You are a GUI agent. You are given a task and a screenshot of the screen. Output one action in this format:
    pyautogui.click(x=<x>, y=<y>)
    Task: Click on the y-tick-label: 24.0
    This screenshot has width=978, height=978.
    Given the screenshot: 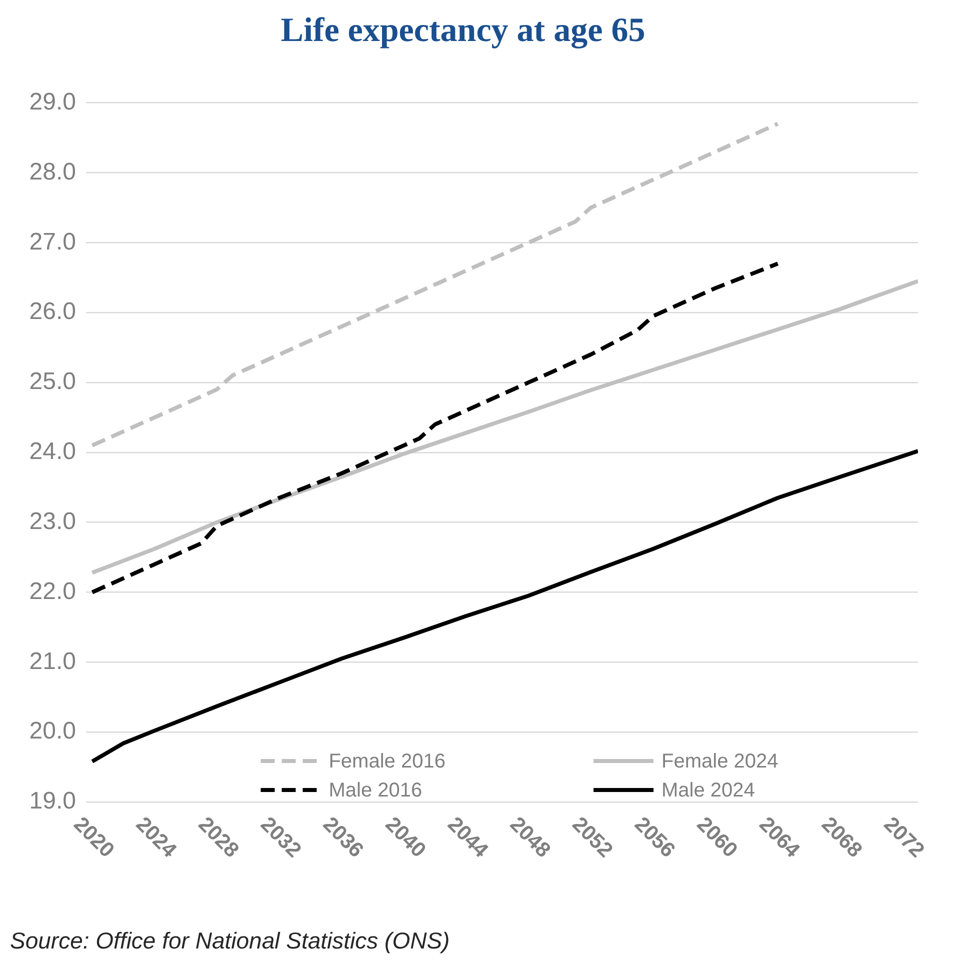 What is the action you would take?
    pyautogui.click(x=52, y=452)
    